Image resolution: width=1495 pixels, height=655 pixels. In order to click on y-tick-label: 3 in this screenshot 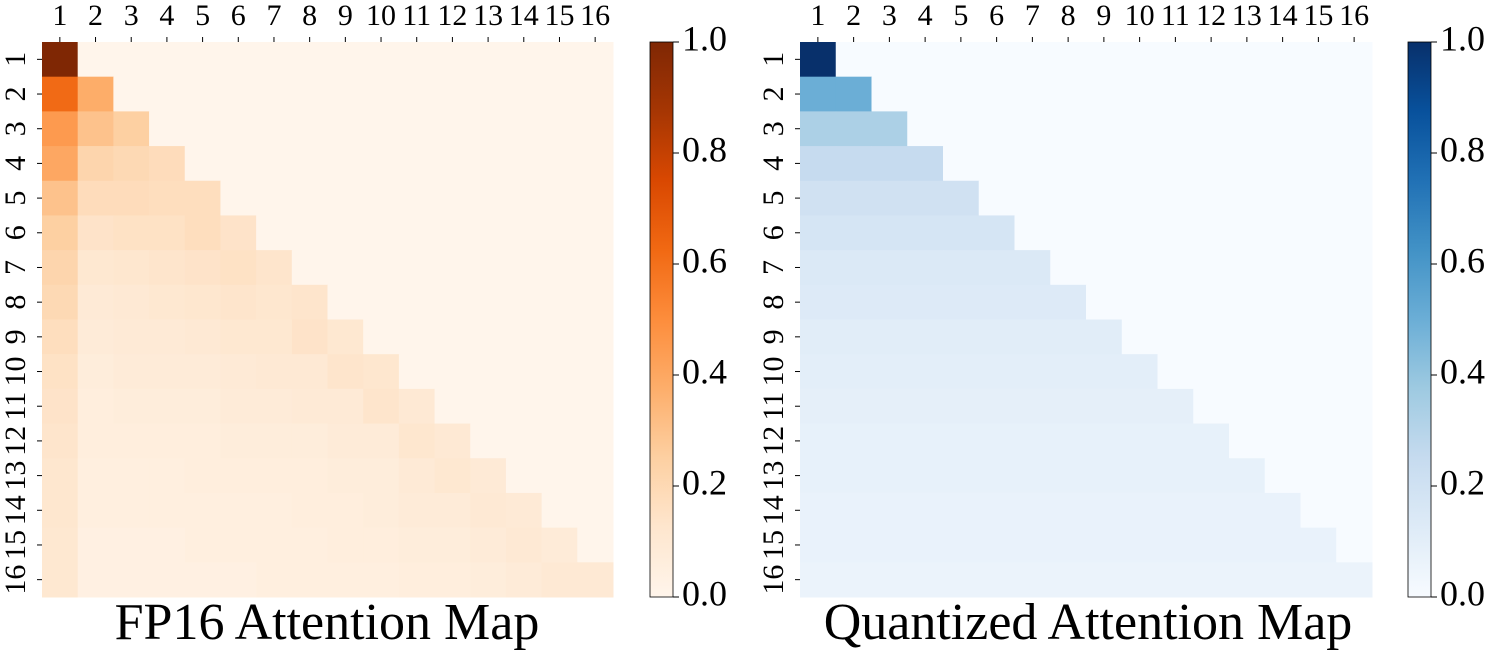, I will do `click(773, 128)`.